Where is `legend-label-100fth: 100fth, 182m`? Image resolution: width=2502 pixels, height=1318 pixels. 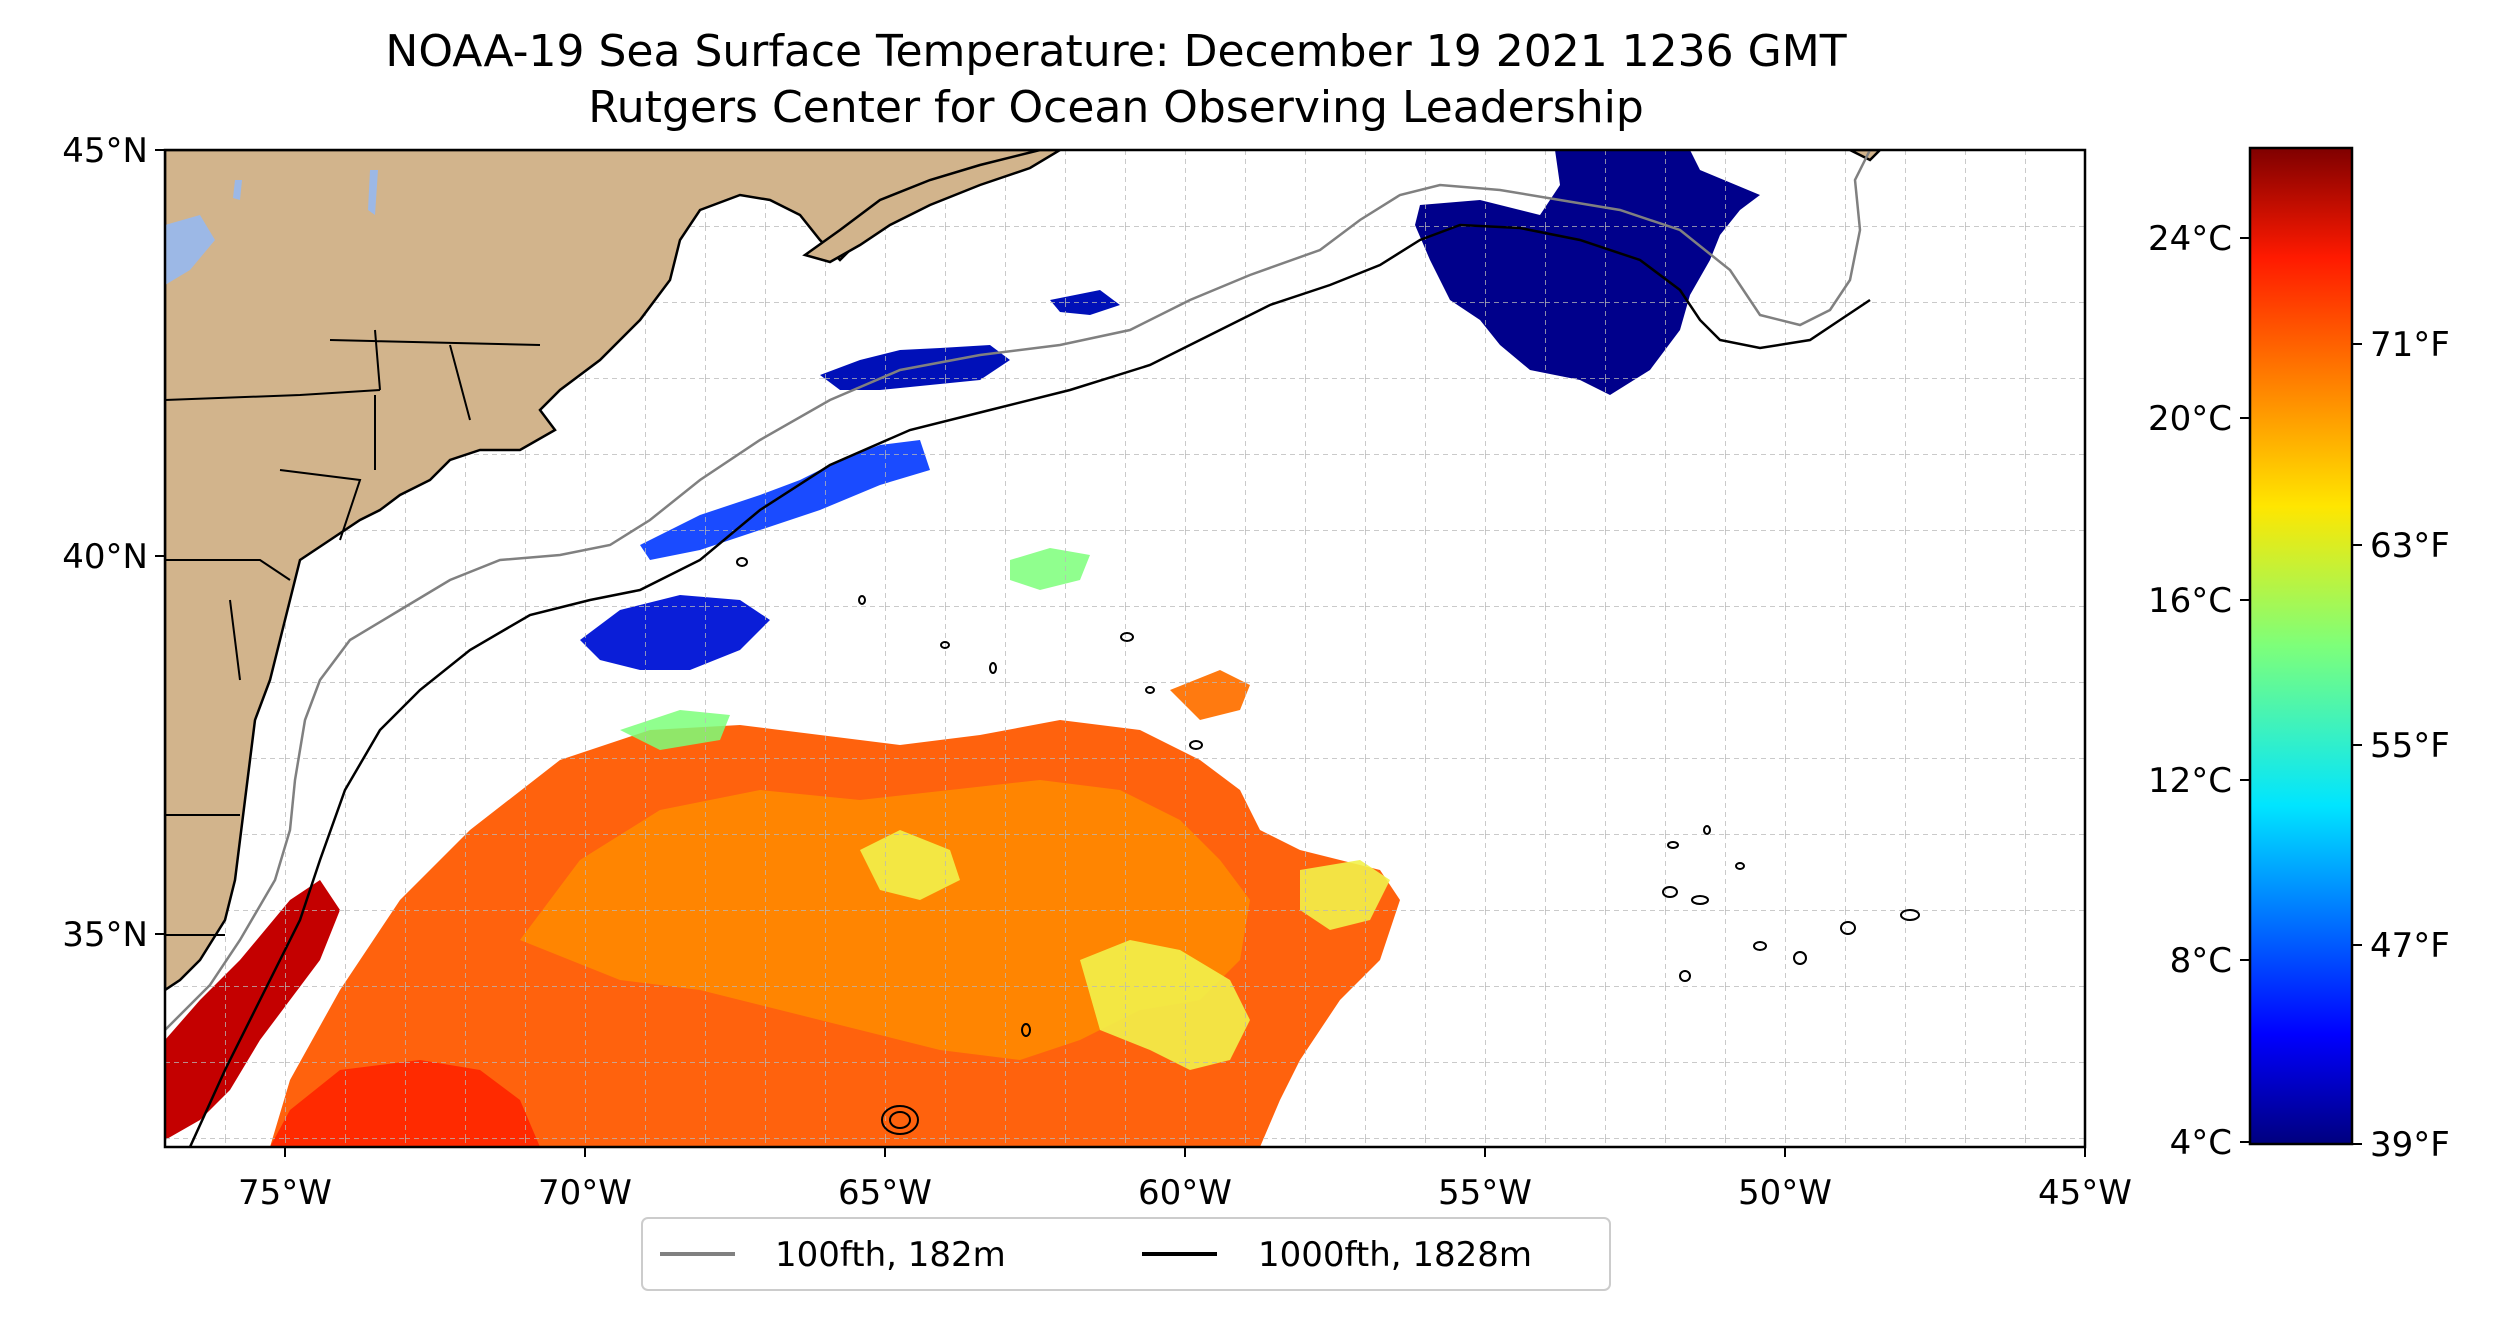
legend-label-100fth: 100fth, 182m is located at coordinates (890, 1255).